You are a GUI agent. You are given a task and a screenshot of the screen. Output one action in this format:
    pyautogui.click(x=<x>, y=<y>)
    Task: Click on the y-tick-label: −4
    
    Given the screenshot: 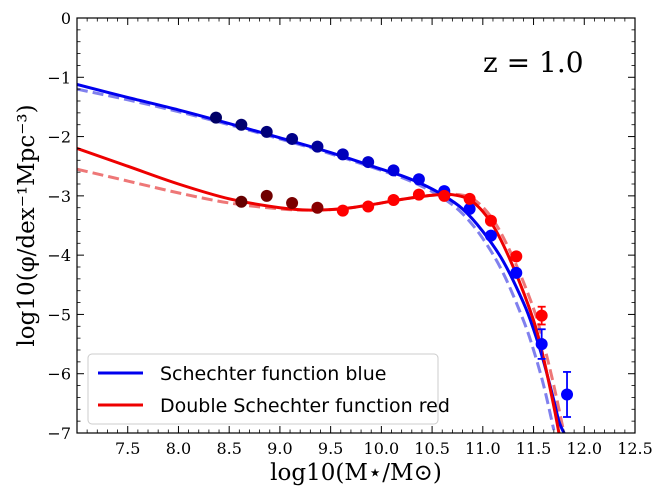 What is the action you would take?
    pyautogui.click(x=59, y=255)
    